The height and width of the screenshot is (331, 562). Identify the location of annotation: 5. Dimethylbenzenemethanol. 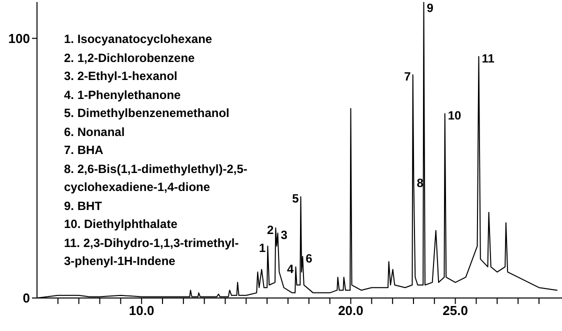
(147, 113).